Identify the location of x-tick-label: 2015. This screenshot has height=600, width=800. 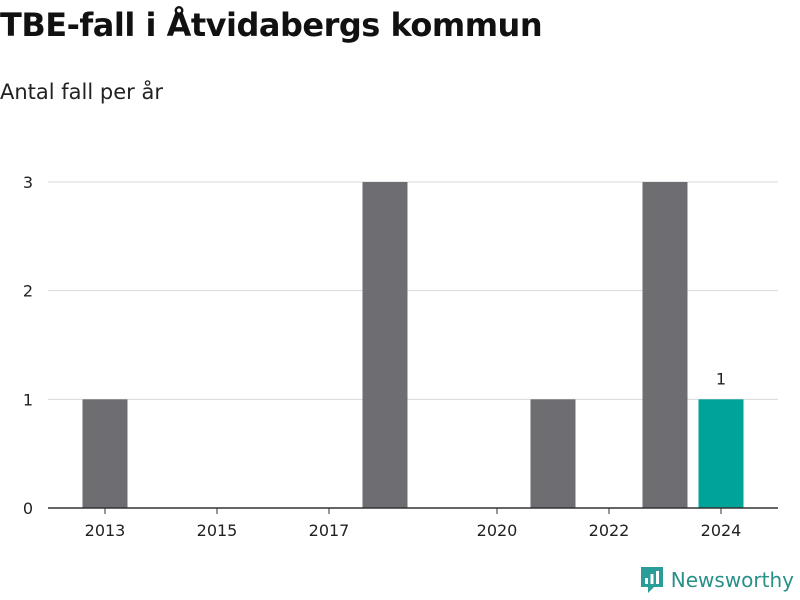
(217, 530).